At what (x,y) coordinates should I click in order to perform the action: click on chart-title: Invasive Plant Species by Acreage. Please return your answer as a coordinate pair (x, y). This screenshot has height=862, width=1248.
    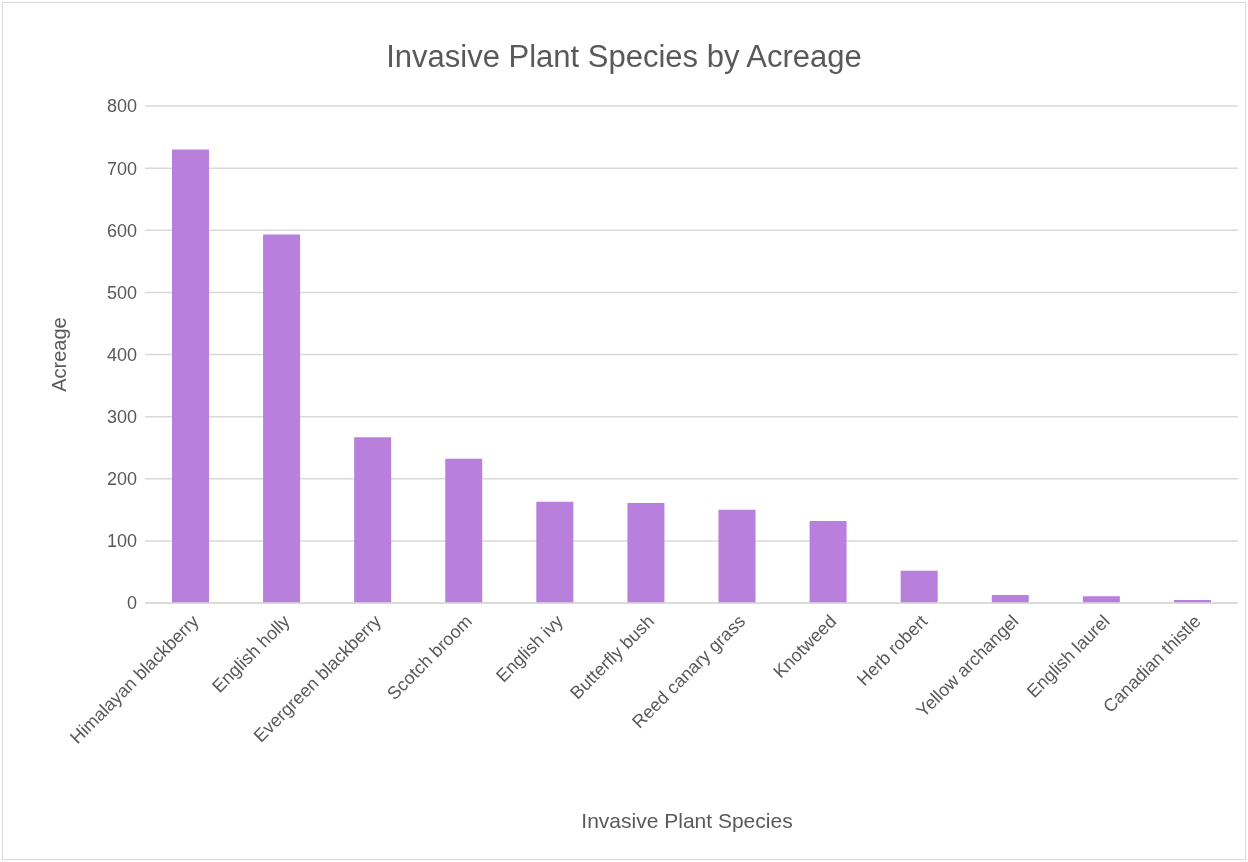
    Looking at the image, I should click on (624, 57).